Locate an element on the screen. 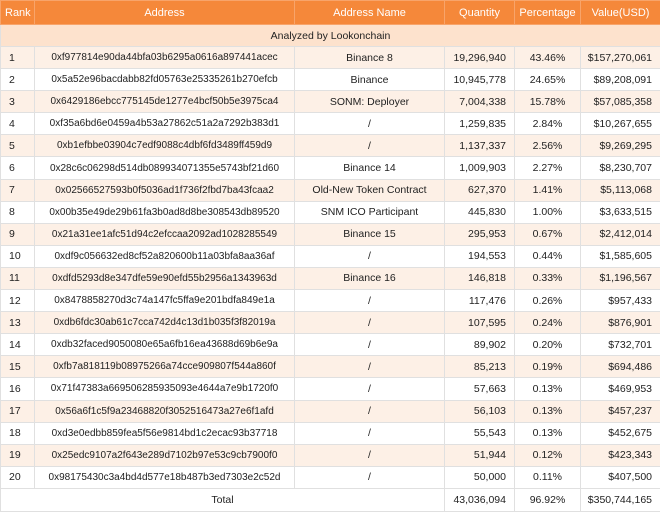  cell-quantity: 51,944 is located at coordinates (480, 455).